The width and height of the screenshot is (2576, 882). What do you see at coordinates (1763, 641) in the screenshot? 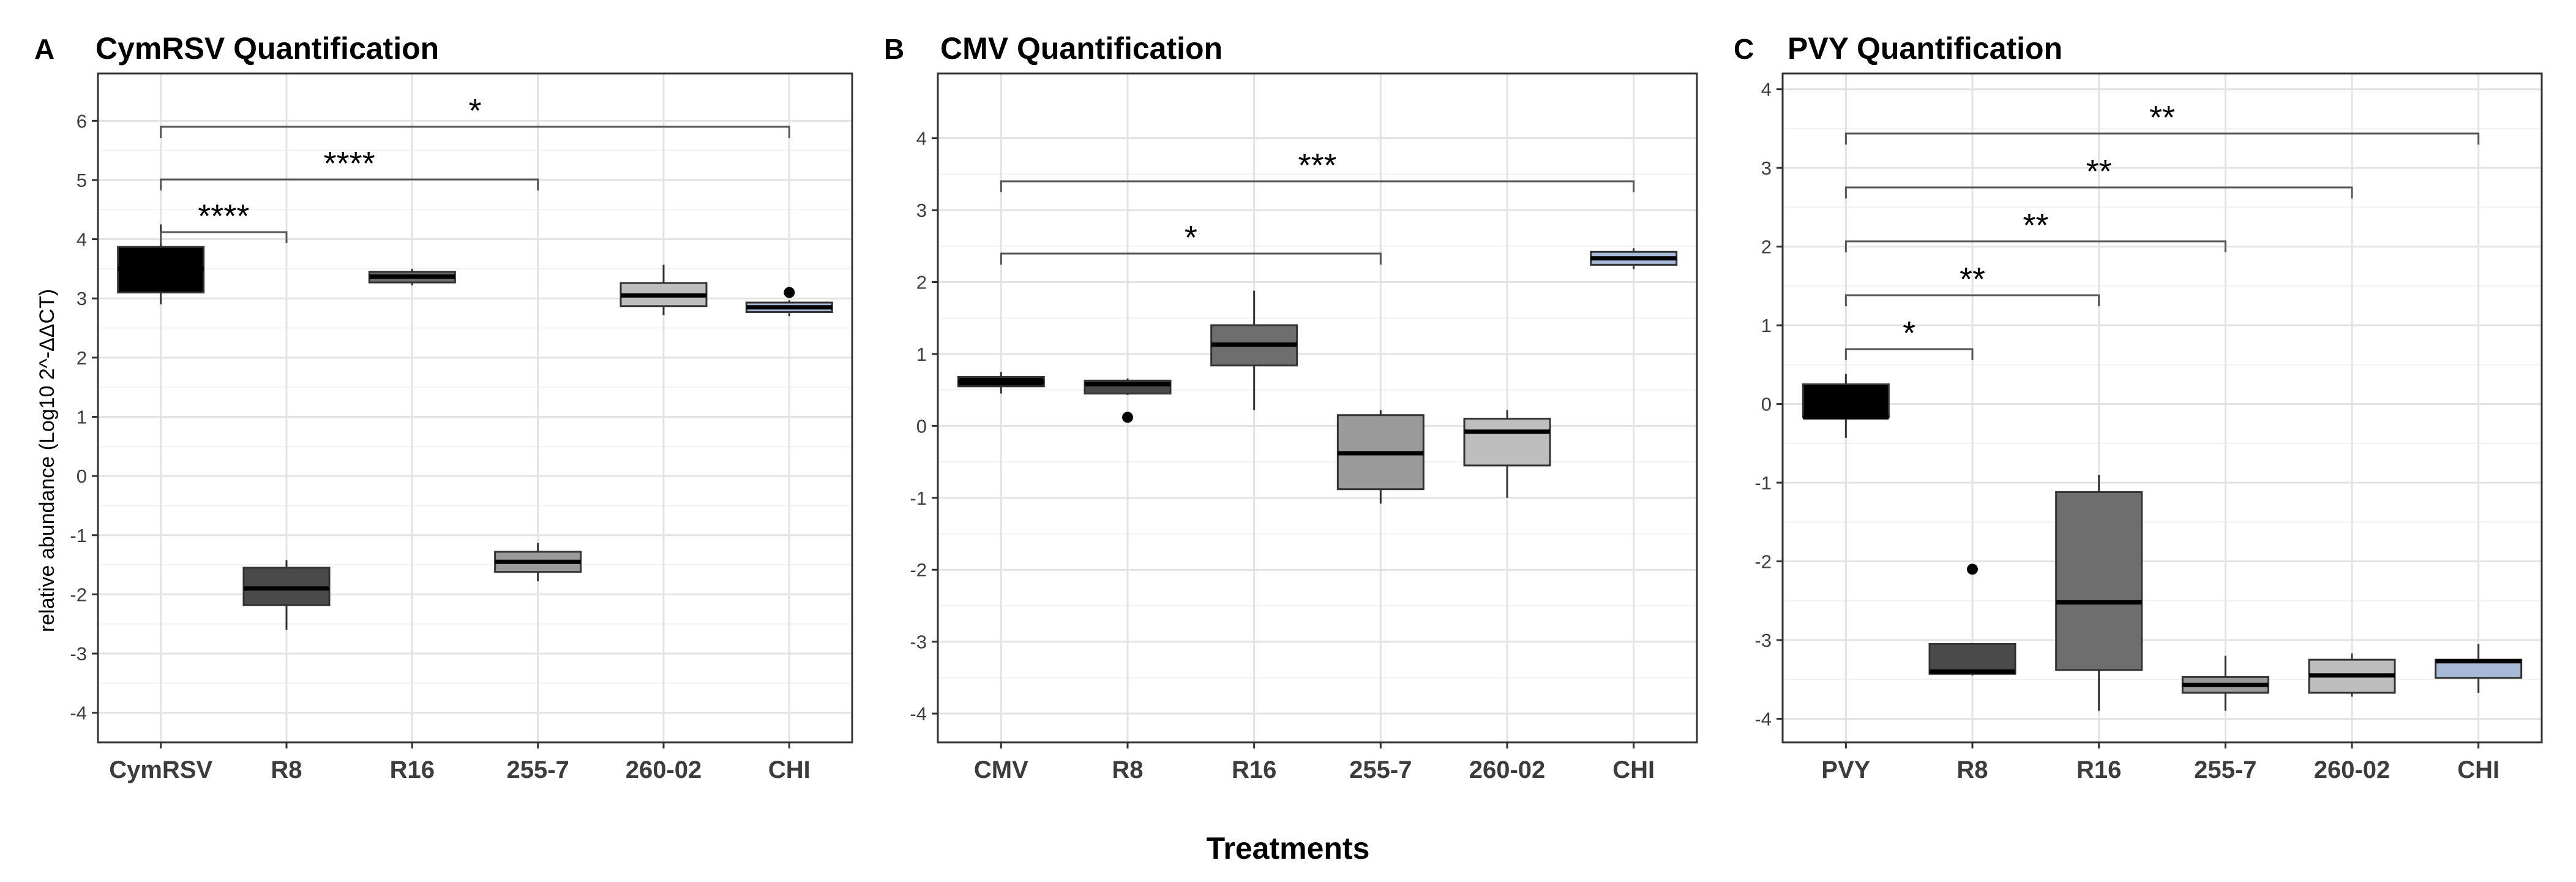
I see `y-tick-label: -3` at bounding box center [1763, 641].